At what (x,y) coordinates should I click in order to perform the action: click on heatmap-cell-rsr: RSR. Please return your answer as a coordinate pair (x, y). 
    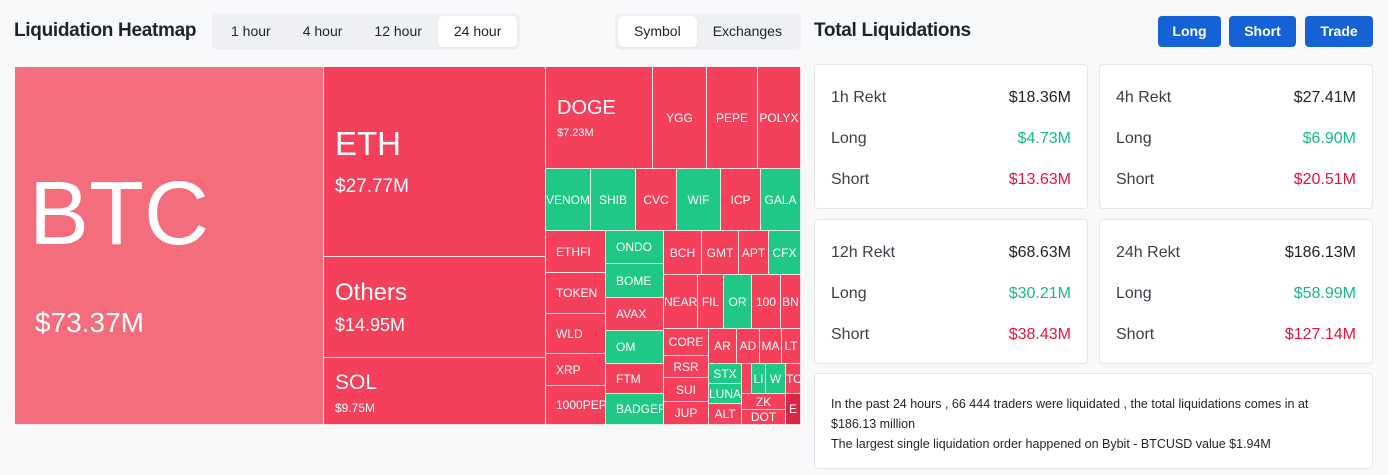
    Looking at the image, I should click on (686, 367).